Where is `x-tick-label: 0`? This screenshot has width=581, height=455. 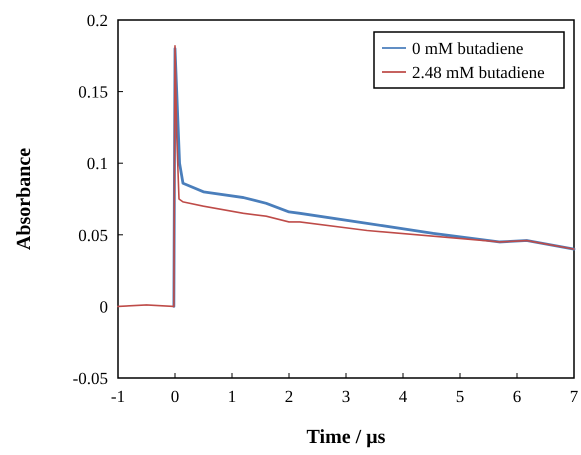
x-tick-label: 0 is located at coordinates (175, 396).